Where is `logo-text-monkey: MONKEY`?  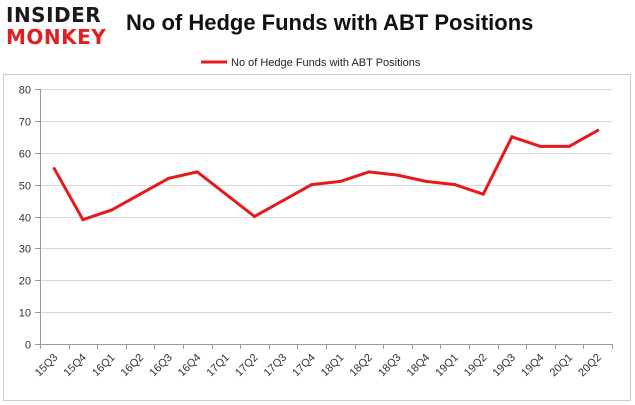 logo-text-monkey: MONKEY is located at coordinates (56, 37).